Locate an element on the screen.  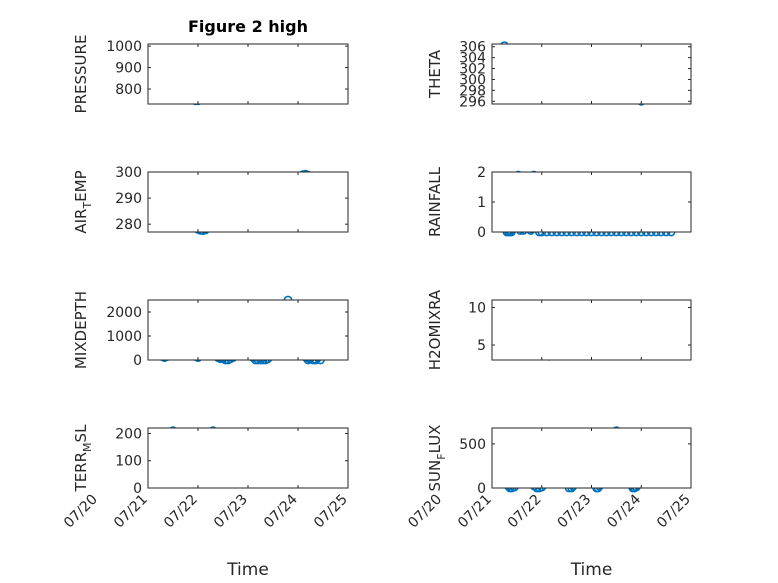
y-tick-label: 290 is located at coordinates (128, 199).